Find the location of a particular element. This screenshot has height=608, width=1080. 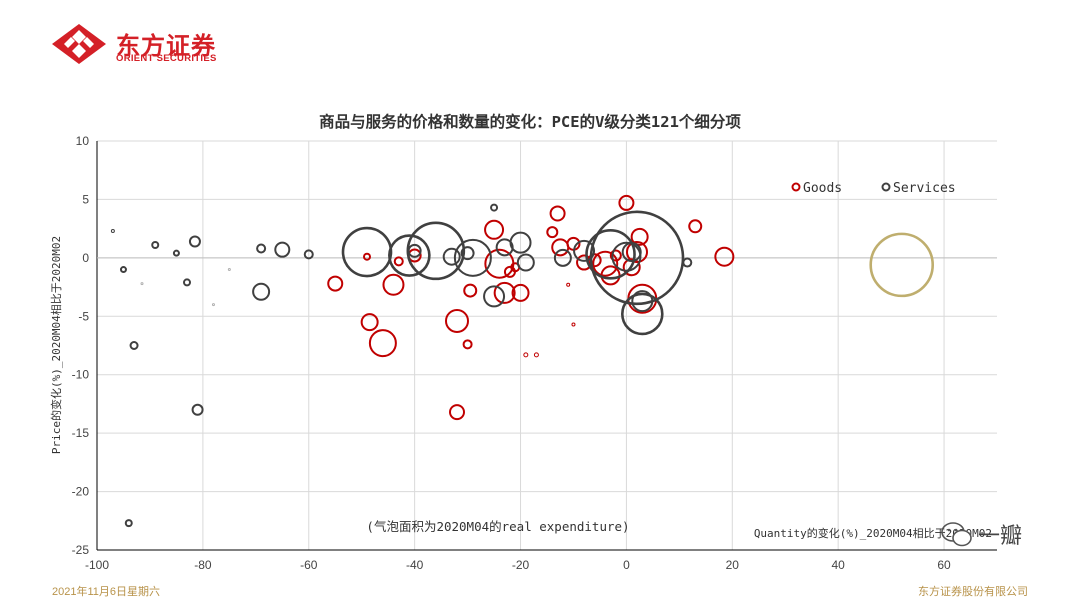

x-tick-label: 20 is located at coordinates (733, 565).